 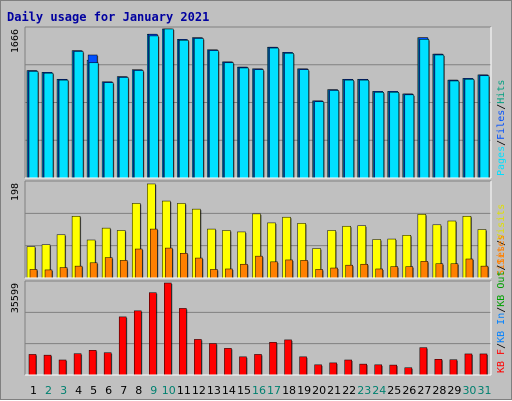 What do you see at coordinates (484, 390) in the screenshot?
I see `day-label-31: 31` at bounding box center [484, 390].